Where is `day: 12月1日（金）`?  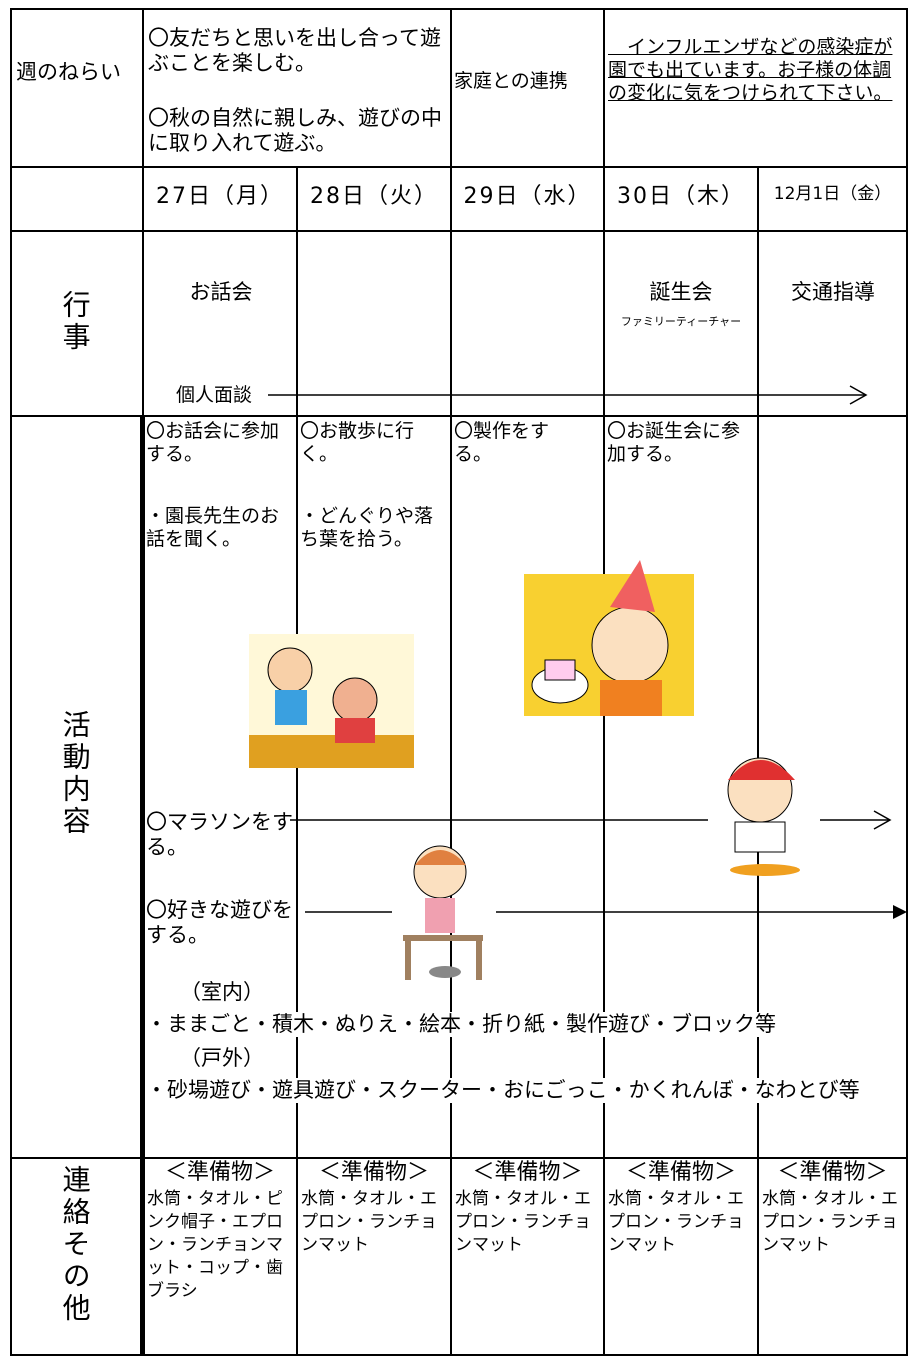
day: 12月1日（金） is located at coordinates (832, 194).